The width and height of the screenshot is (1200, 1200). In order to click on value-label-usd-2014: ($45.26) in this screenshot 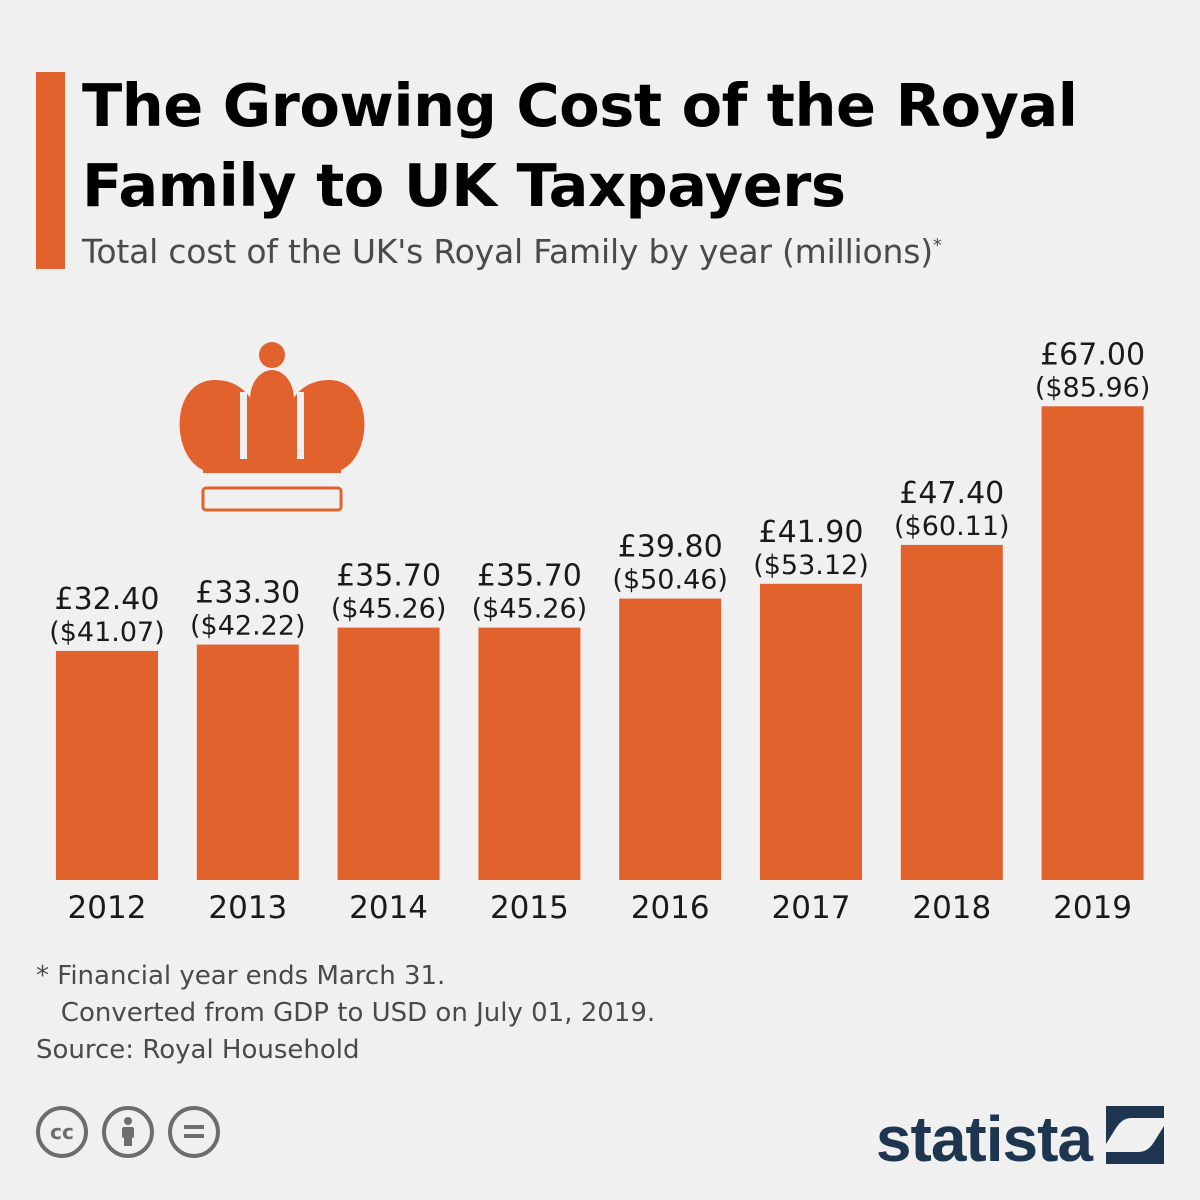, I will do `click(389, 609)`.